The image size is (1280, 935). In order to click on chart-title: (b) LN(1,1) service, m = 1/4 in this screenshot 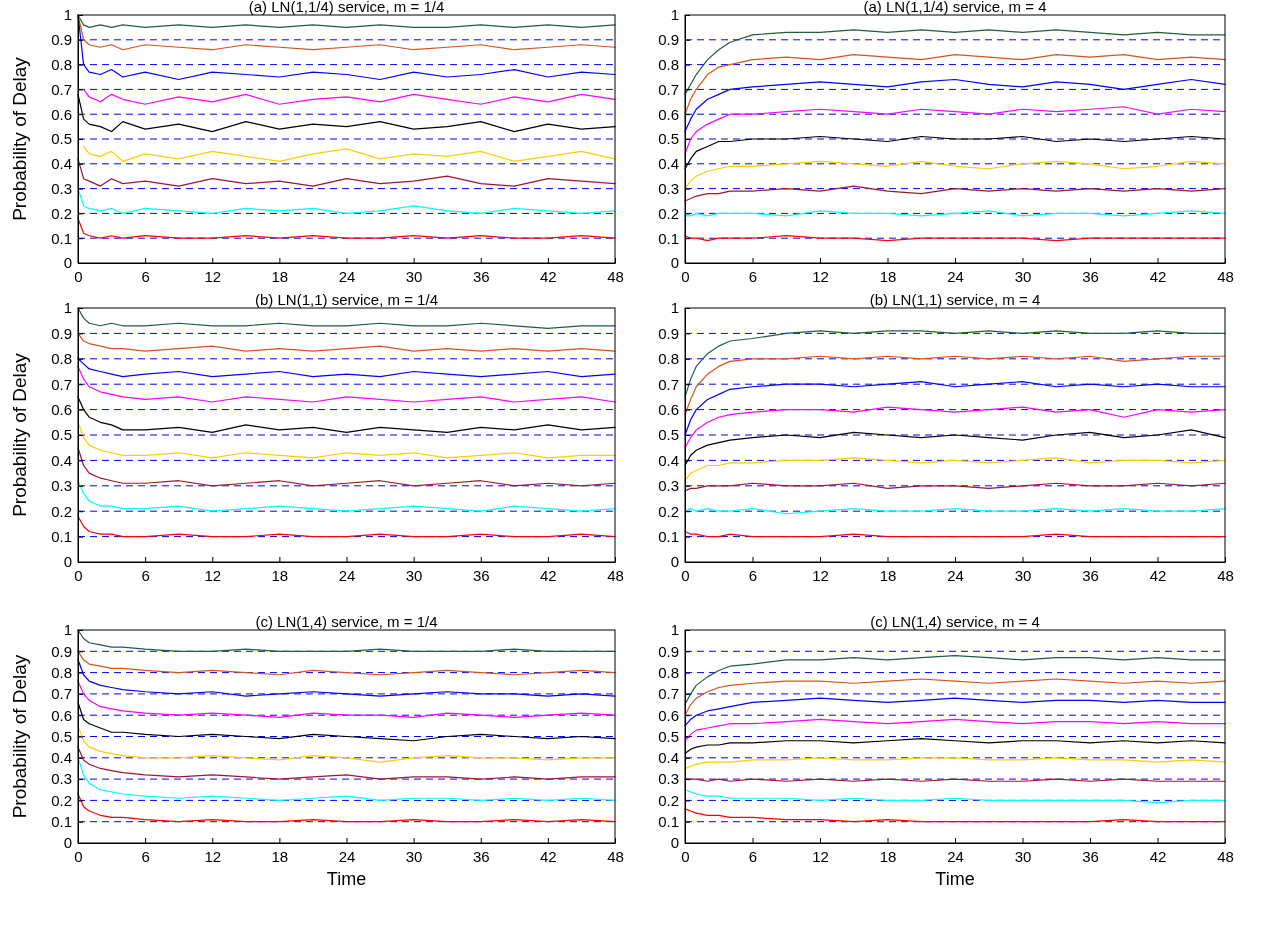, I will do `click(346, 299)`.